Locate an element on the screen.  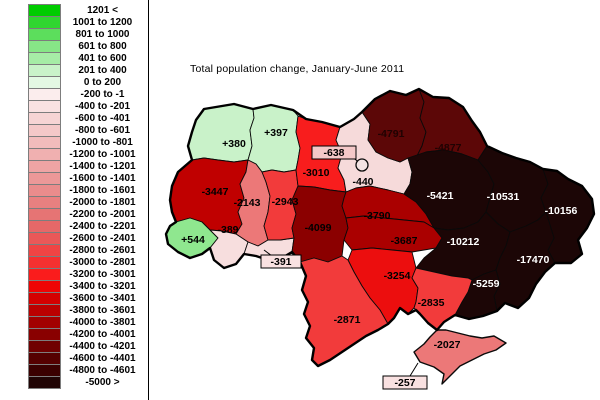
legend-row: -2600 to -2401 is located at coordinates (86, 238).